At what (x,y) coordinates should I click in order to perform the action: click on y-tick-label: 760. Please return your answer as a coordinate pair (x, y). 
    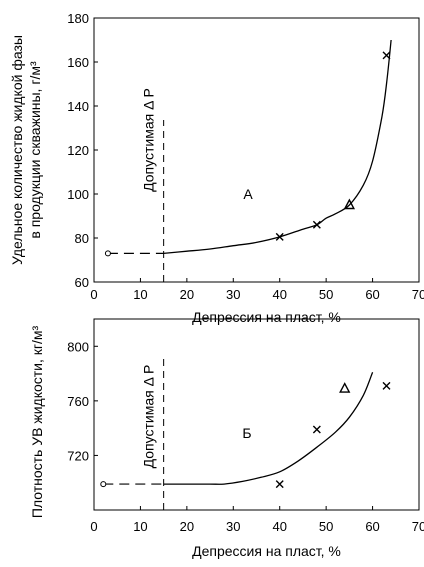
    Looking at the image, I should click on (78, 401).